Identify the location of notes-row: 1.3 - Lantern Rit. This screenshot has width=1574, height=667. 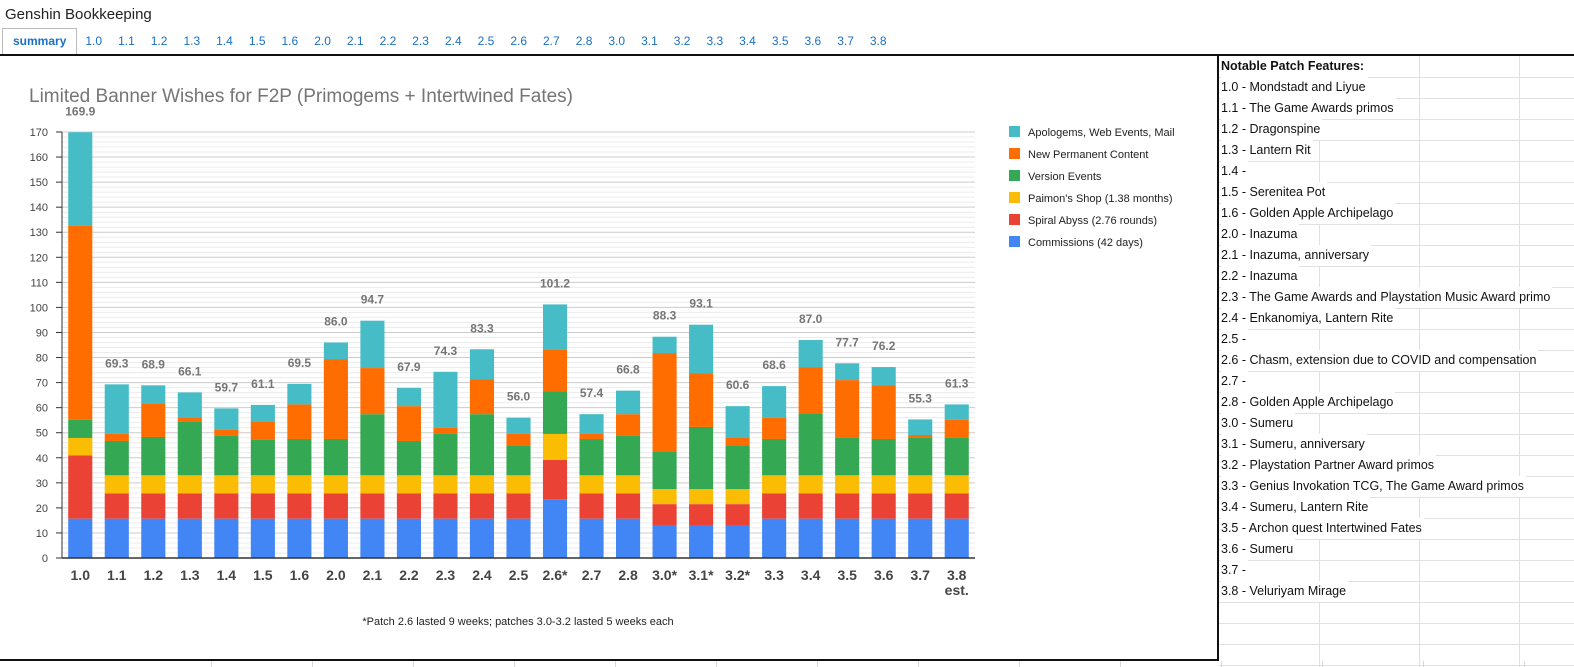
(1396, 151).